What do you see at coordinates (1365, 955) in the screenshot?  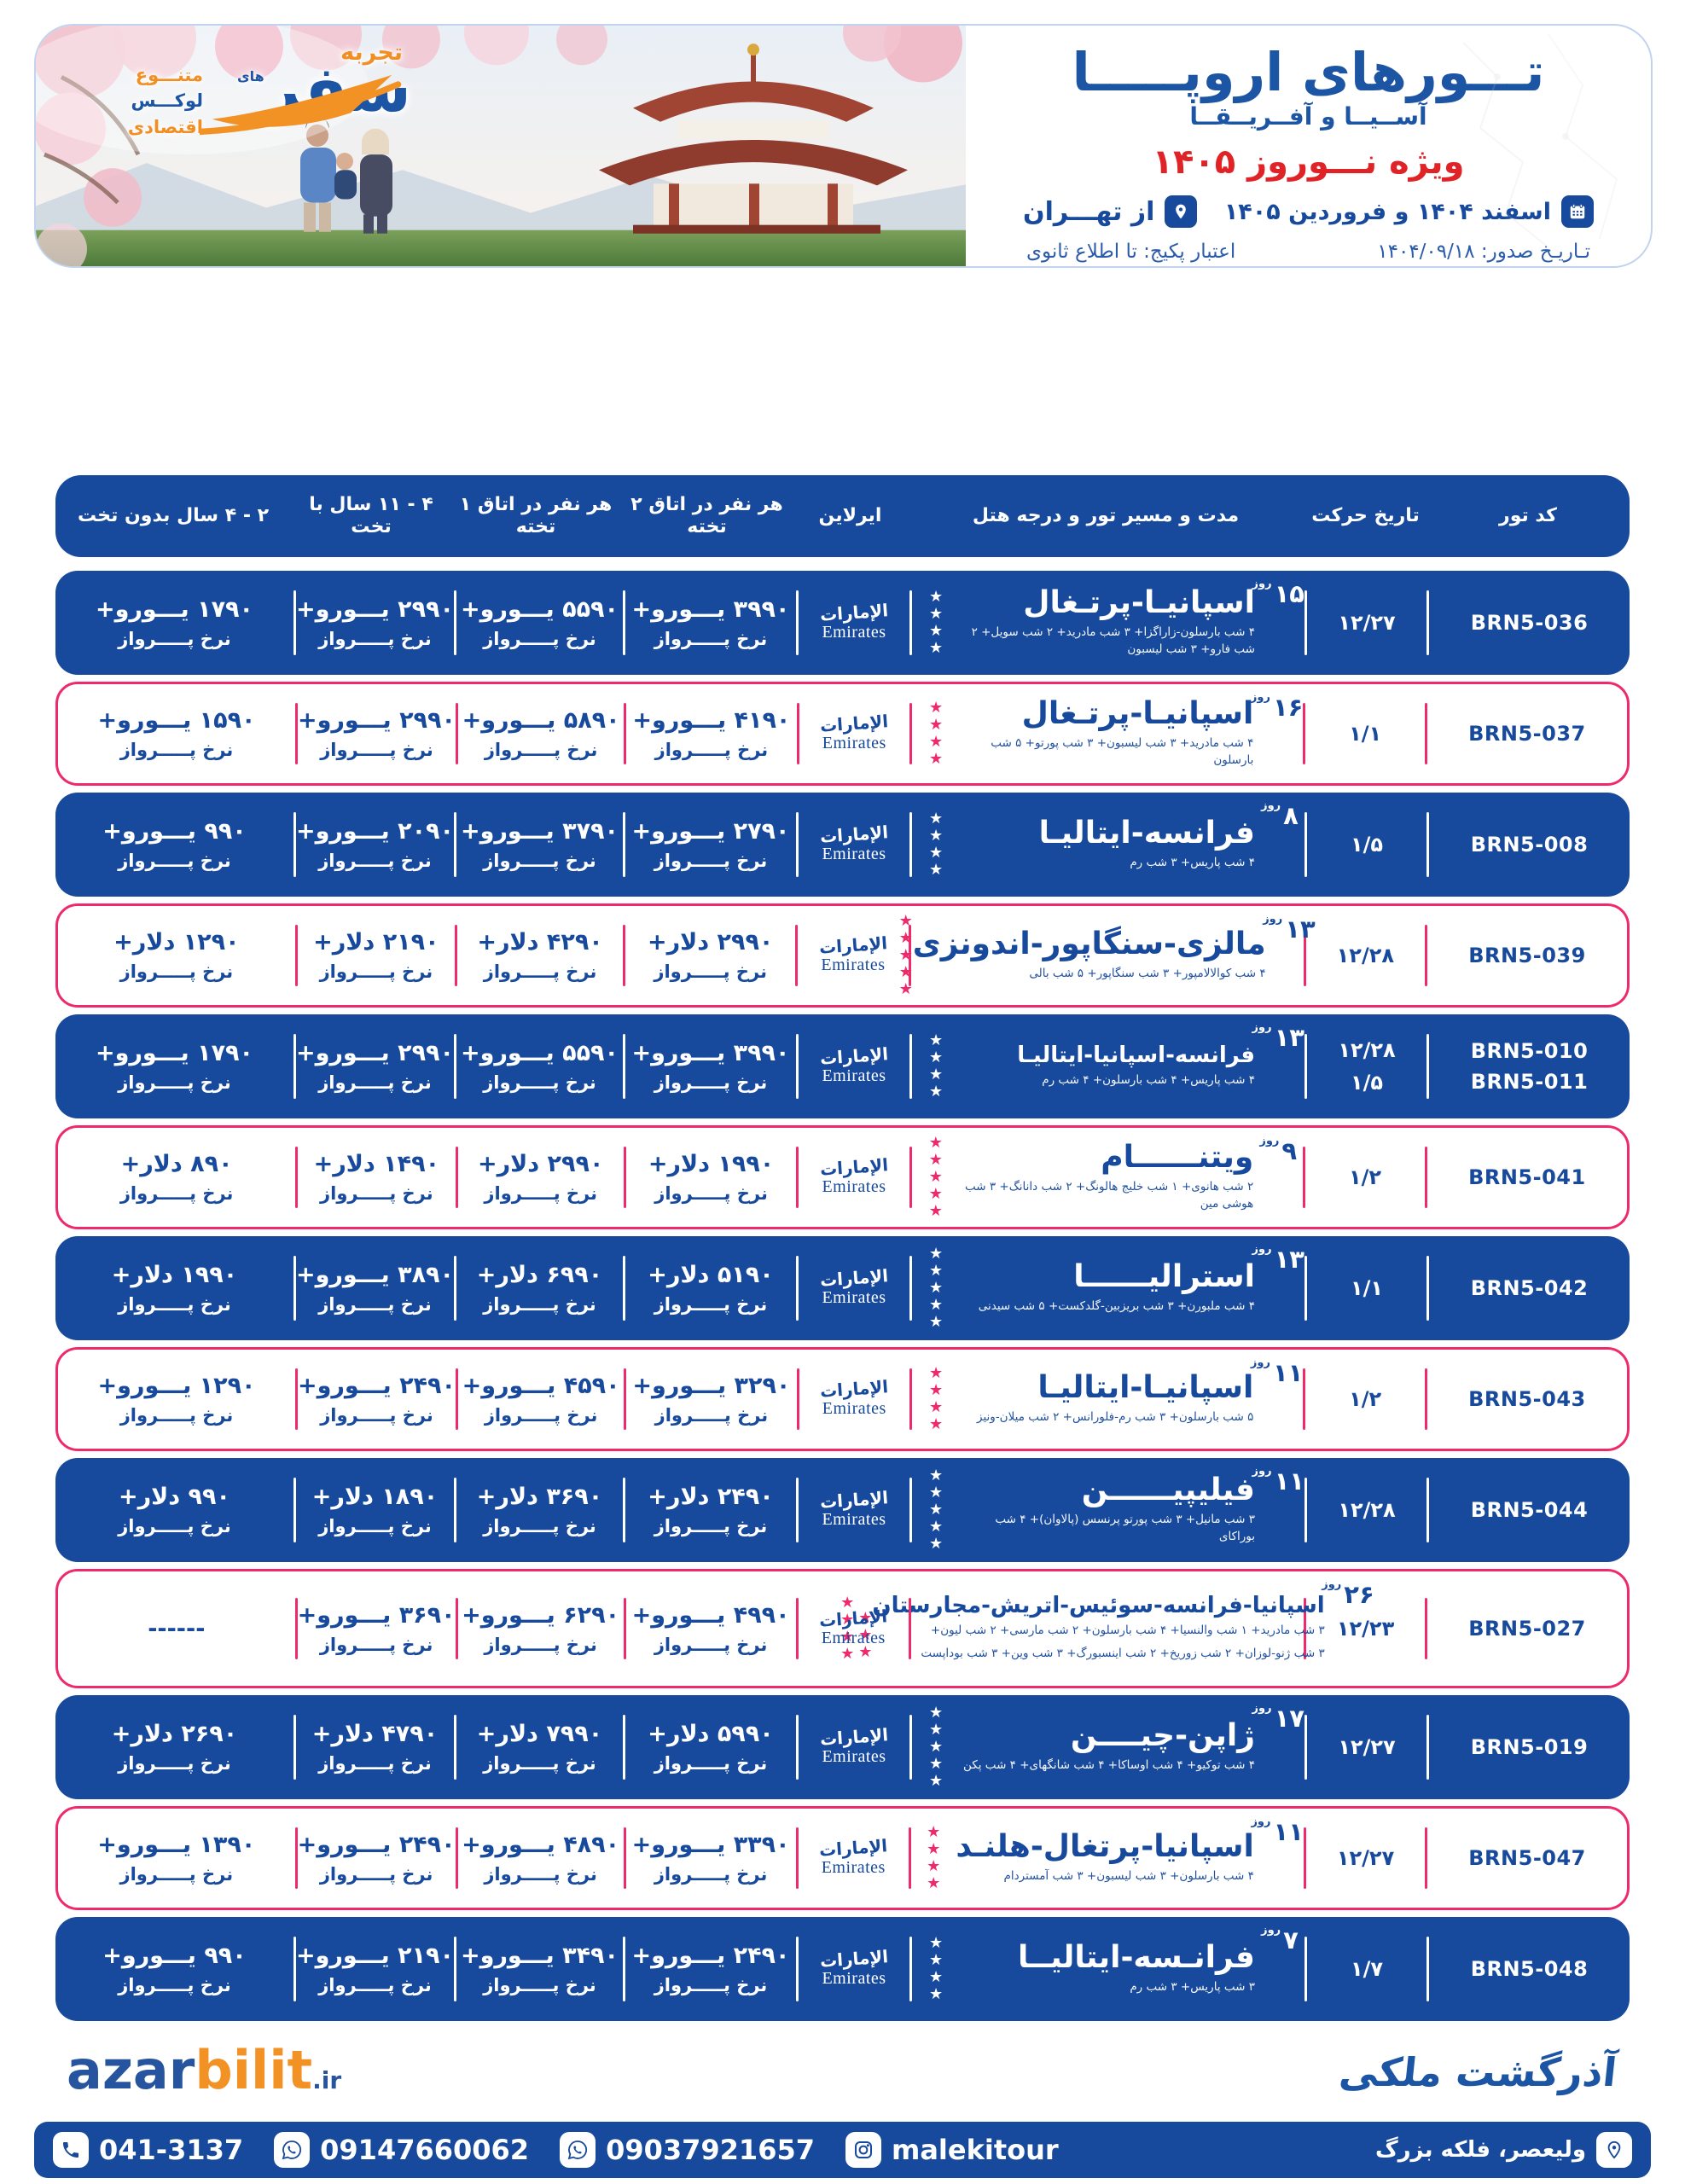 I see `departure-date: ۱۲/۲۸` at bounding box center [1365, 955].